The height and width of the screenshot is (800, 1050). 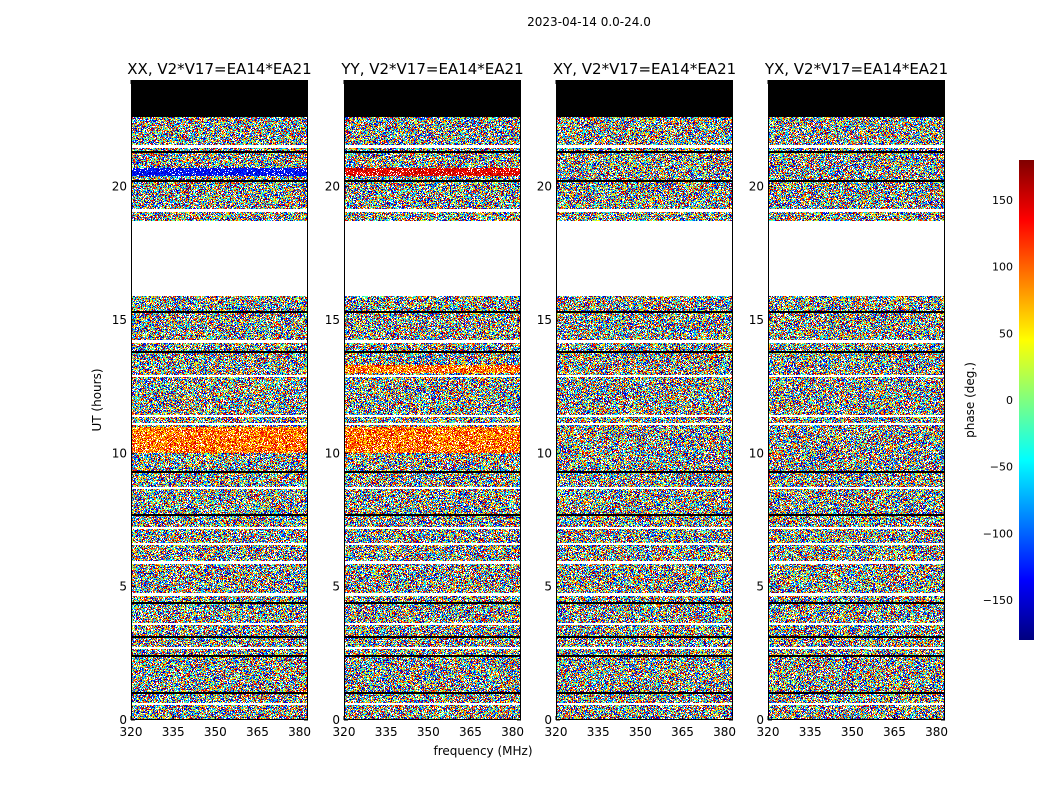 I want to click on colorbar-gradient, so click(x=1026, y=400).